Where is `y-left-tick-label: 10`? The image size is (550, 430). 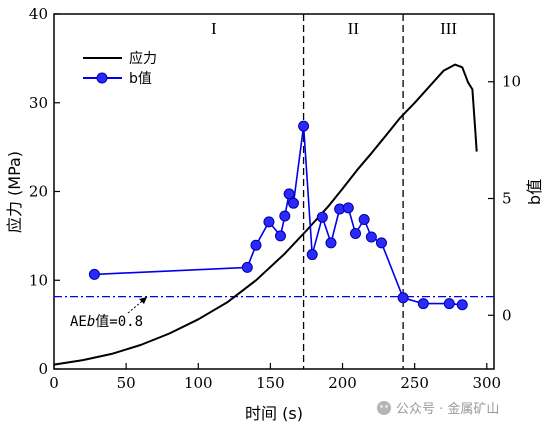
y-left-tick-label: 10 is located at coordinates (38, 280).